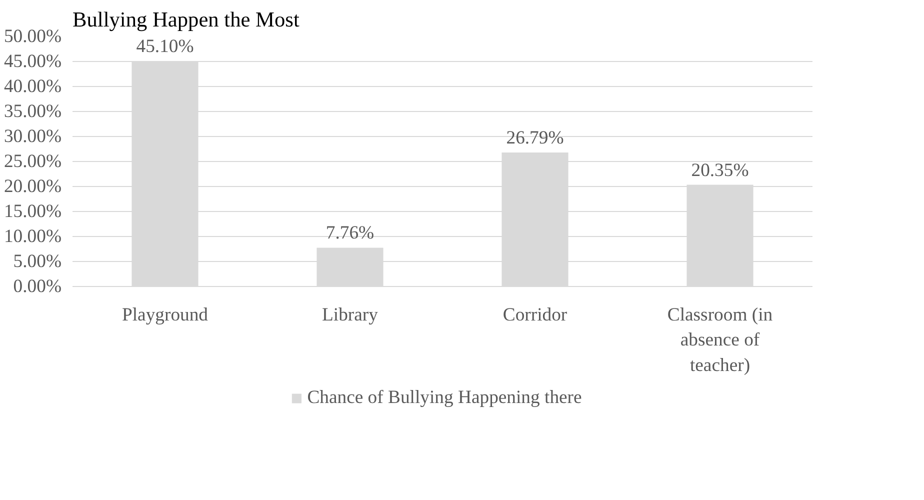  What do you see at coordinates (350, 233) in the screenshot?
I see `text: 7.76%` at bounding box center [350, 233].